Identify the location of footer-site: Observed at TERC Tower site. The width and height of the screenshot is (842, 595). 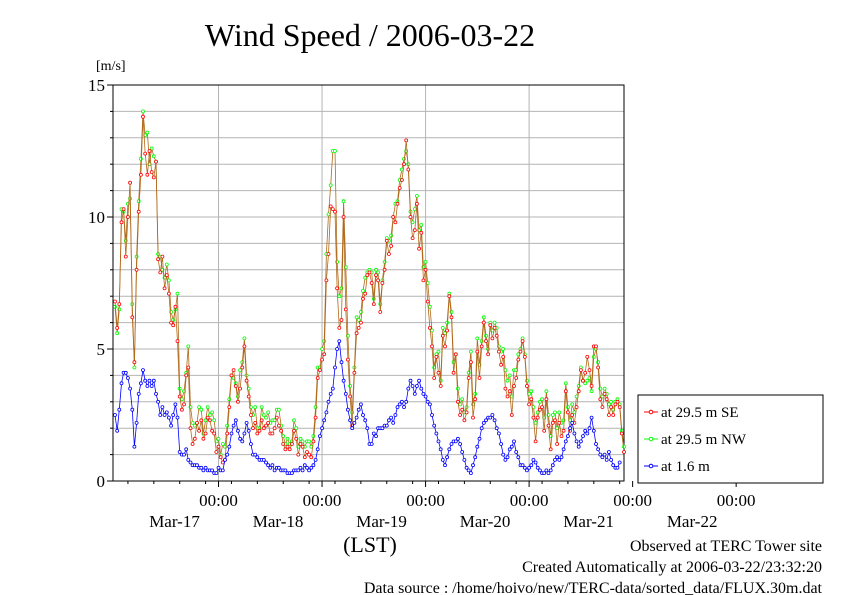
(726, 546).